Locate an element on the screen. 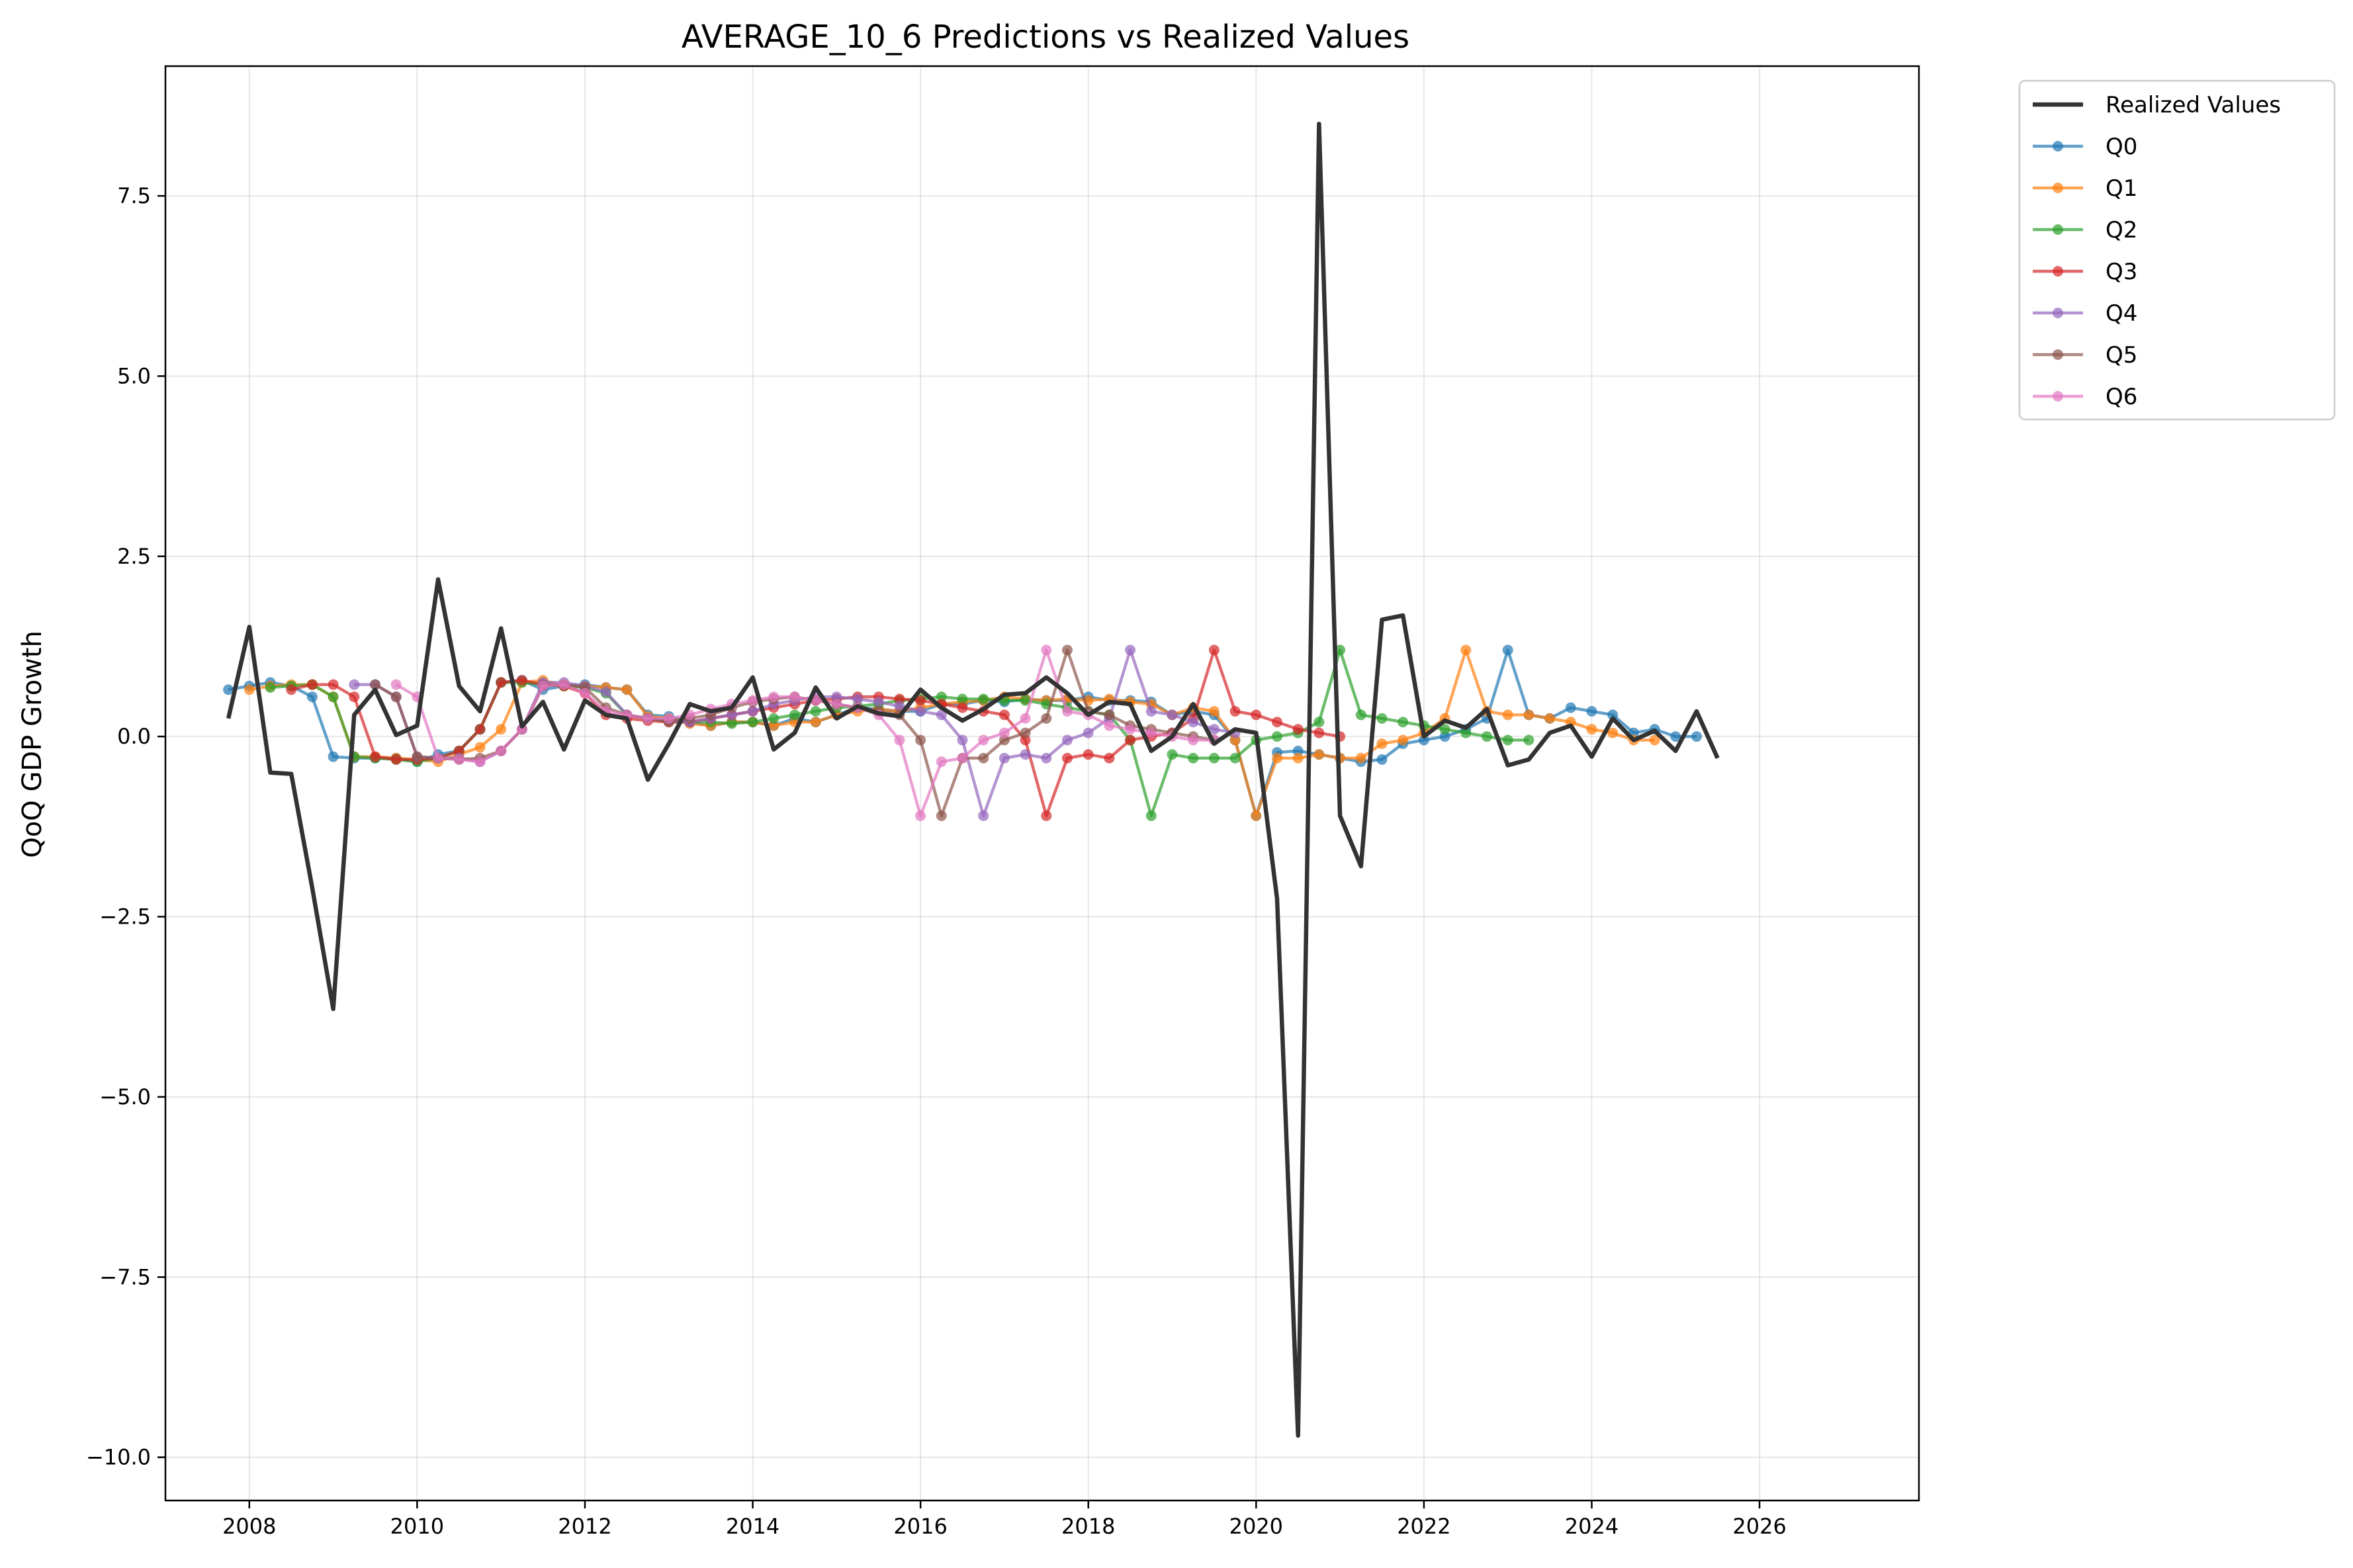 This screenshot has height=1568, width=2353. y-tick-label: 7.5 is located at coordinates (134, 195).